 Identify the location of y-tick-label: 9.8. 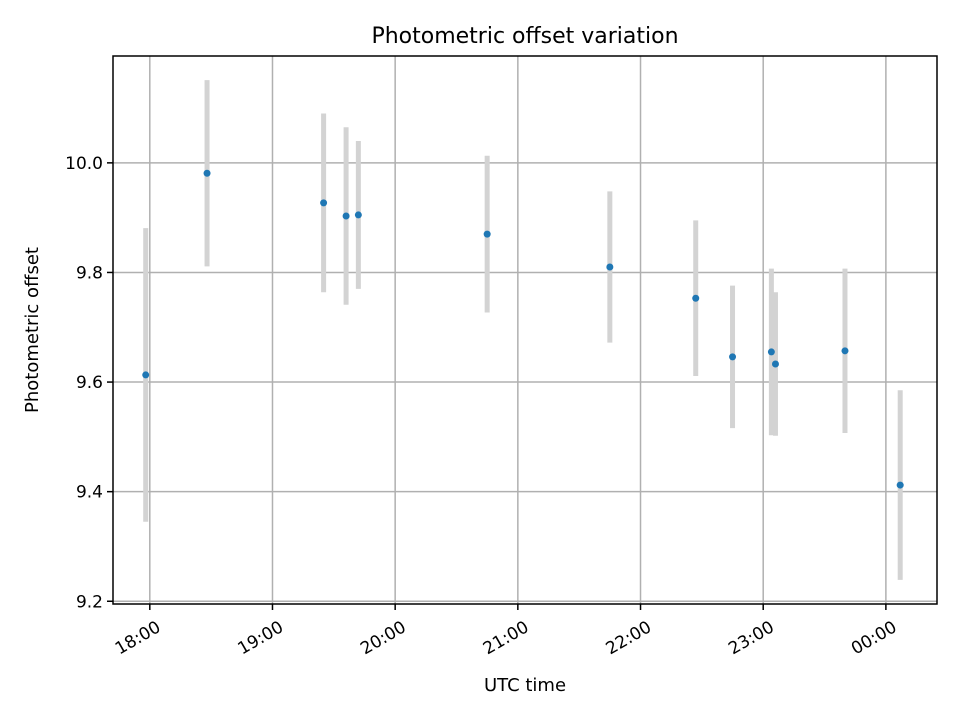
(89, 273).